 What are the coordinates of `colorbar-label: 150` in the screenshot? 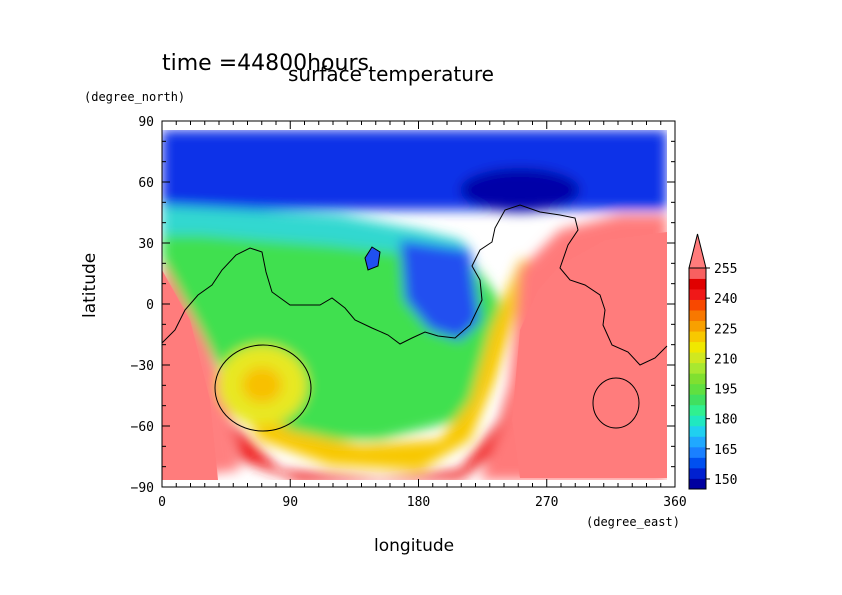 It's located at (725, 480).